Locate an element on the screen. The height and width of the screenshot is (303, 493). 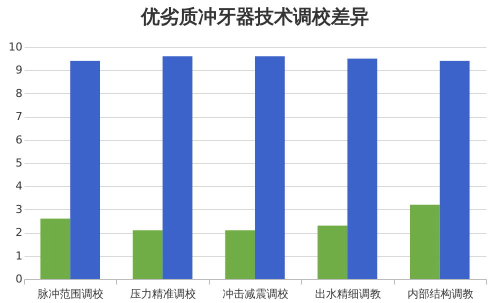
y-tick-label: 10 is located at coordinates (15, 47).